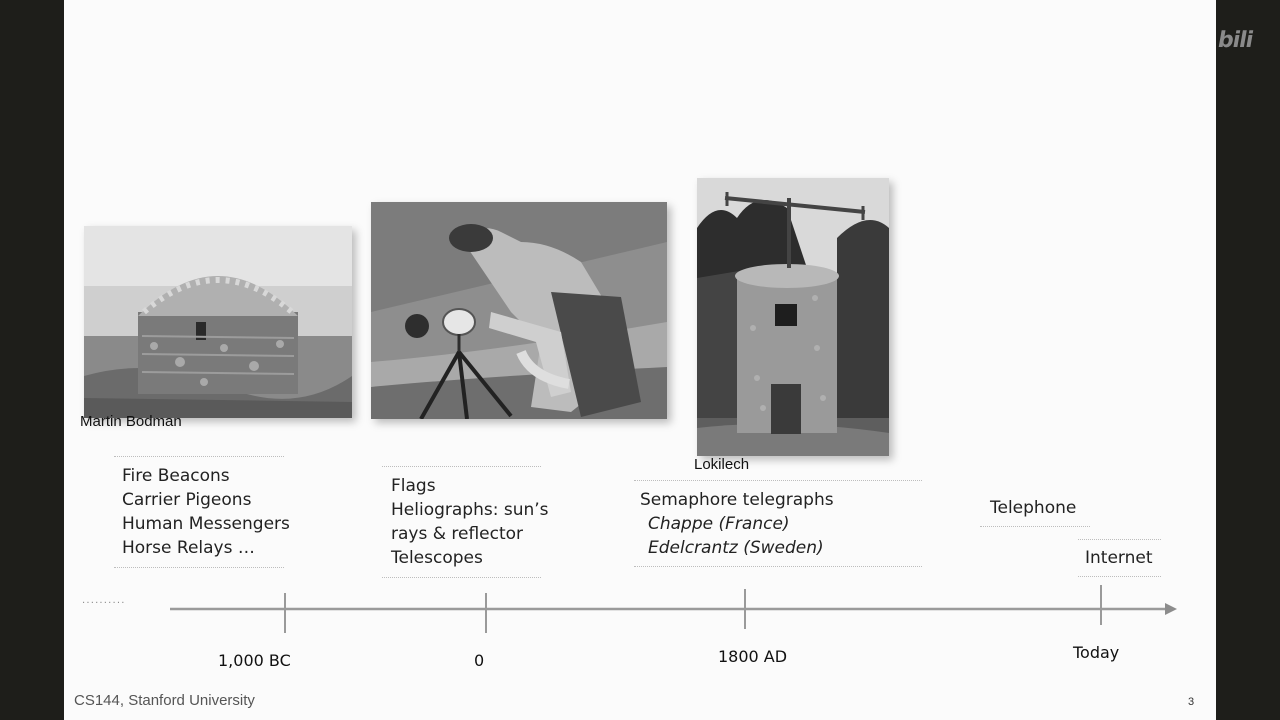 This screenshot has height=720, width=1280. What do you see at coordinates (1033, 508) in the screenshot?
I see `telephone-label: Telephone` at bounding box center [1033, 508].